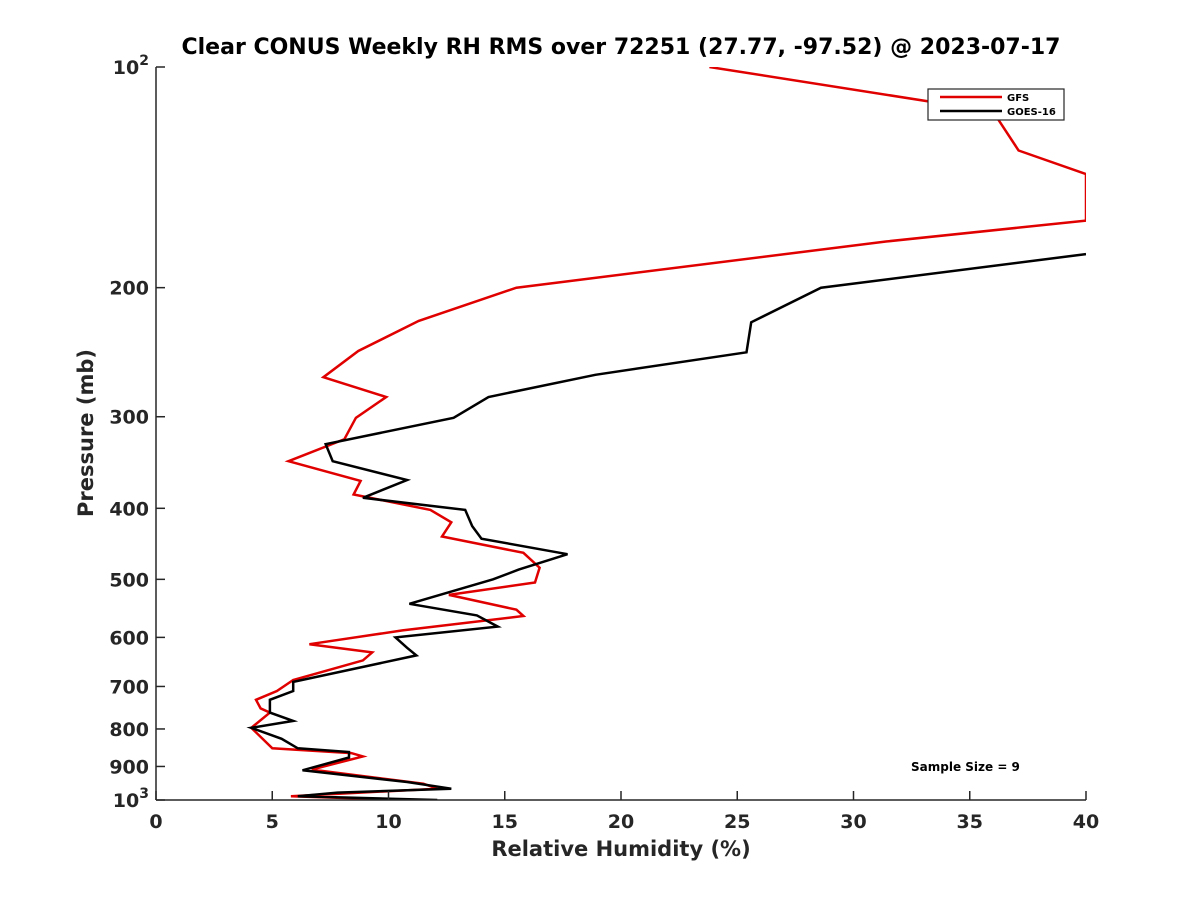  I want to click on sample-size-annotation: Sample Size = 9, so click(965, 767).